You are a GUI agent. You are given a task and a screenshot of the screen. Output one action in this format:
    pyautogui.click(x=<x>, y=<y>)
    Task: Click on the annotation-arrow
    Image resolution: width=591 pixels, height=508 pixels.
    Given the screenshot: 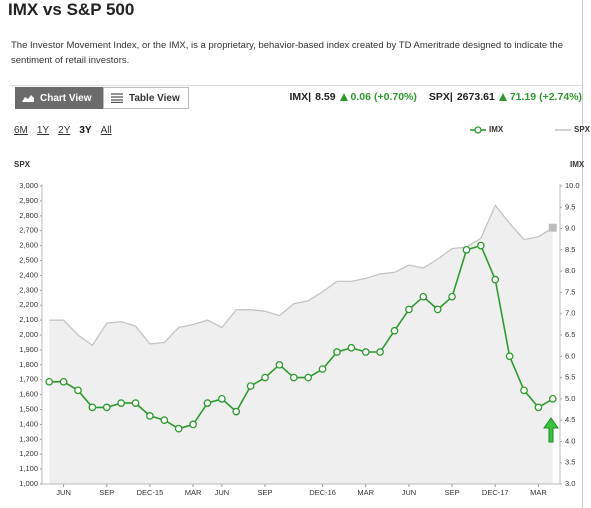 What is the action you would take?
    pyautogui.click(x=551, y=430)
    